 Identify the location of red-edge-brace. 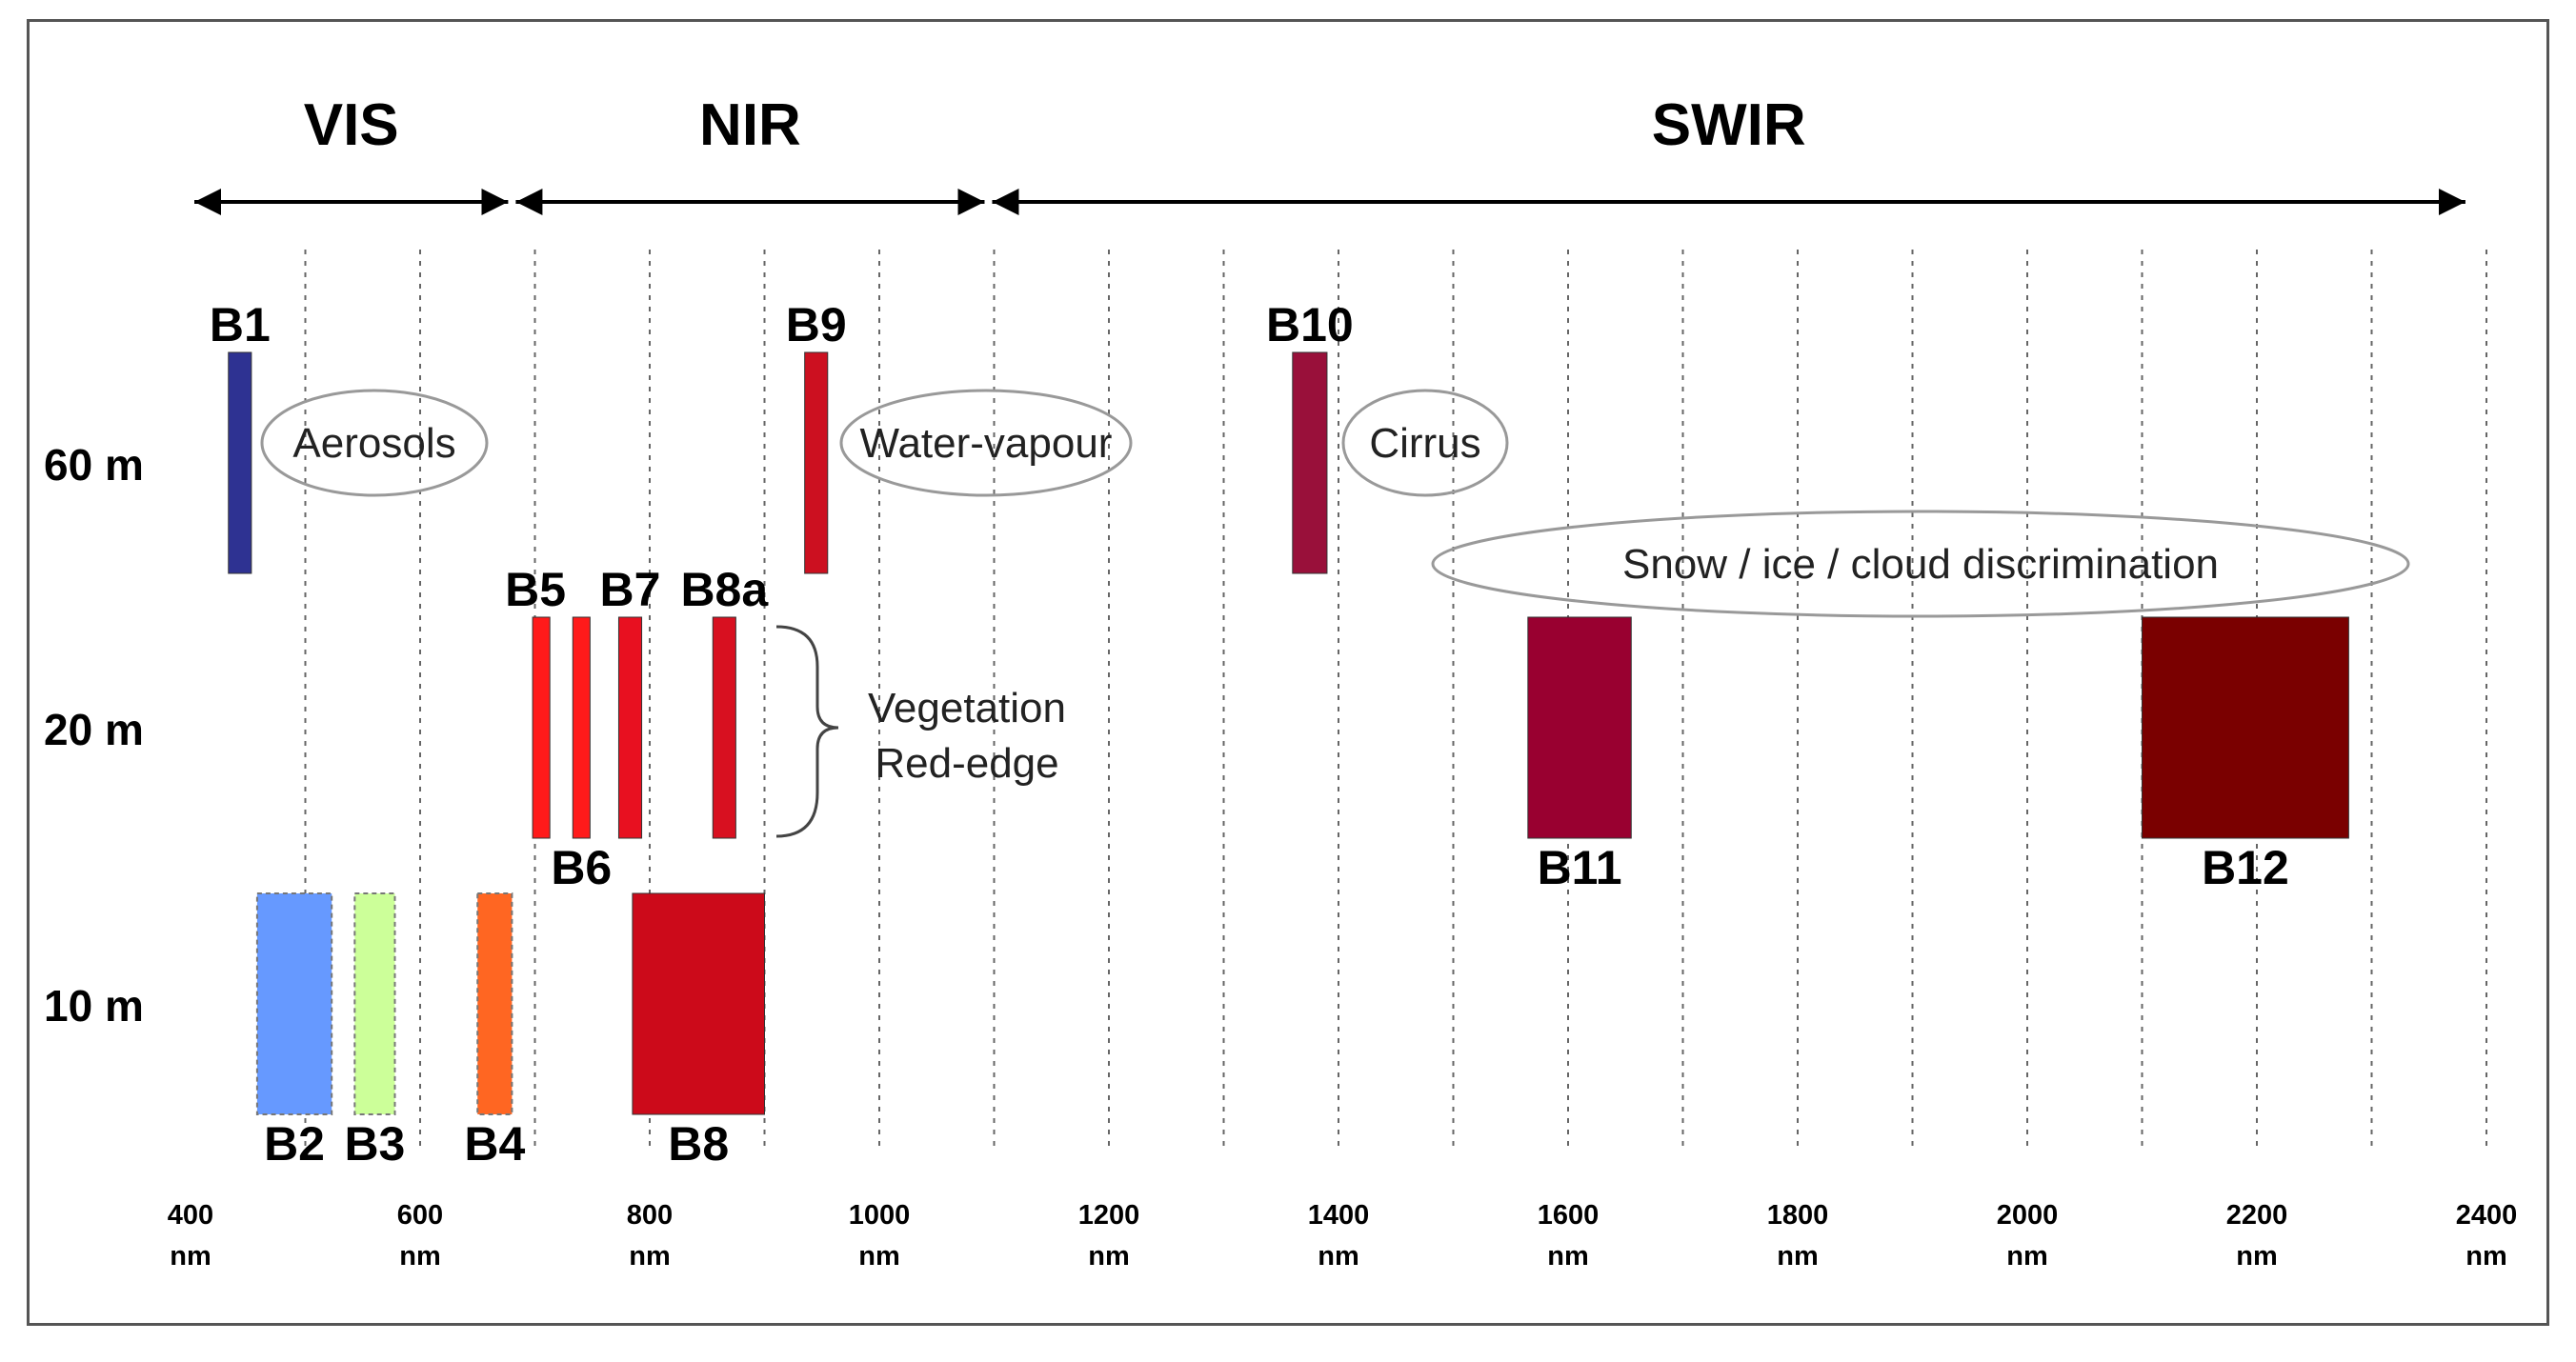
(807, 731).